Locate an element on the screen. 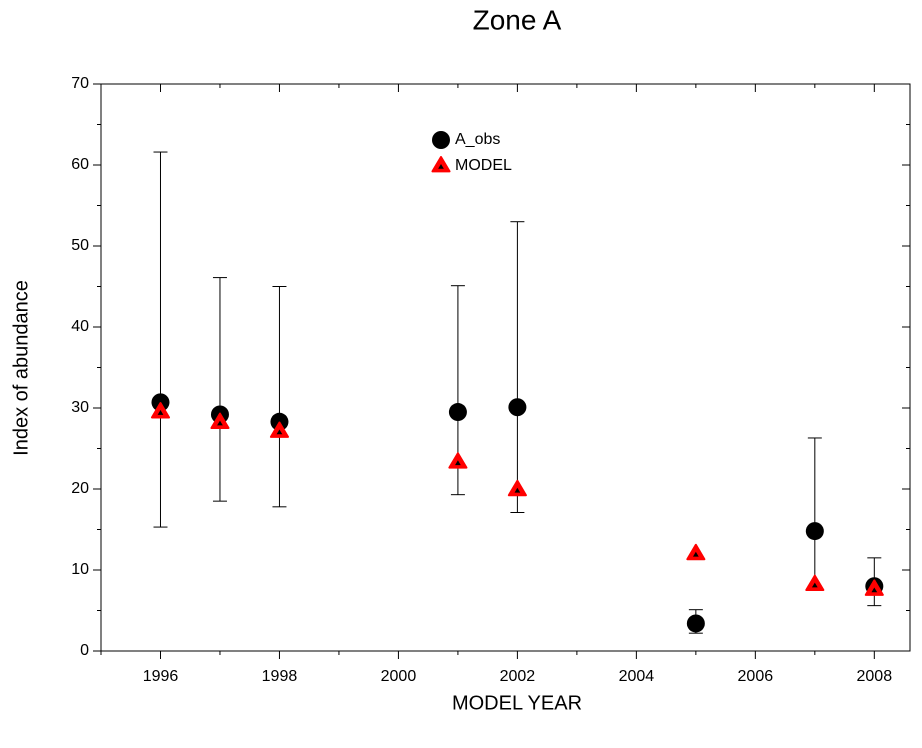 Image resolution: width=922 pixels, height=748 pixels. x-axis-label: MODEL YEAR is located at coordinates (517, 703).